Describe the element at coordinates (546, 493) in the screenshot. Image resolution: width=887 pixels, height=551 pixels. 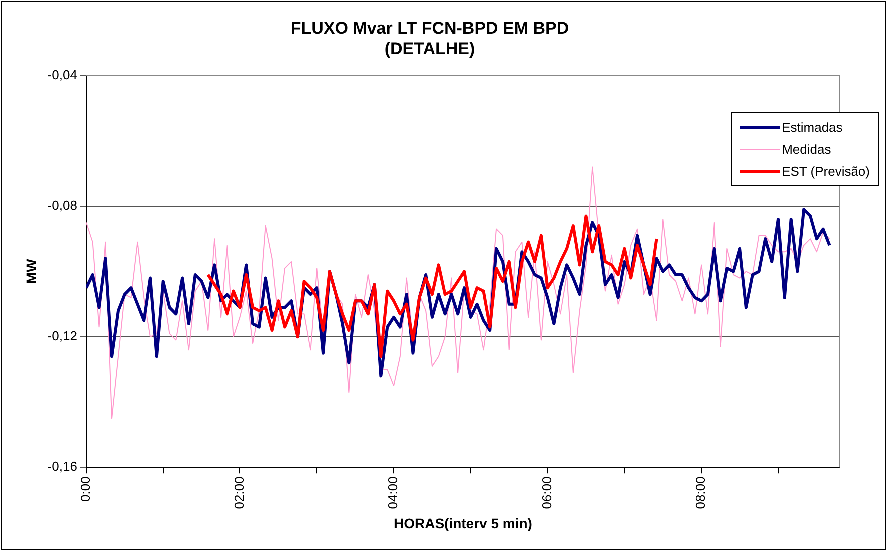
I see `x-tick-label: 06:00` at that location.